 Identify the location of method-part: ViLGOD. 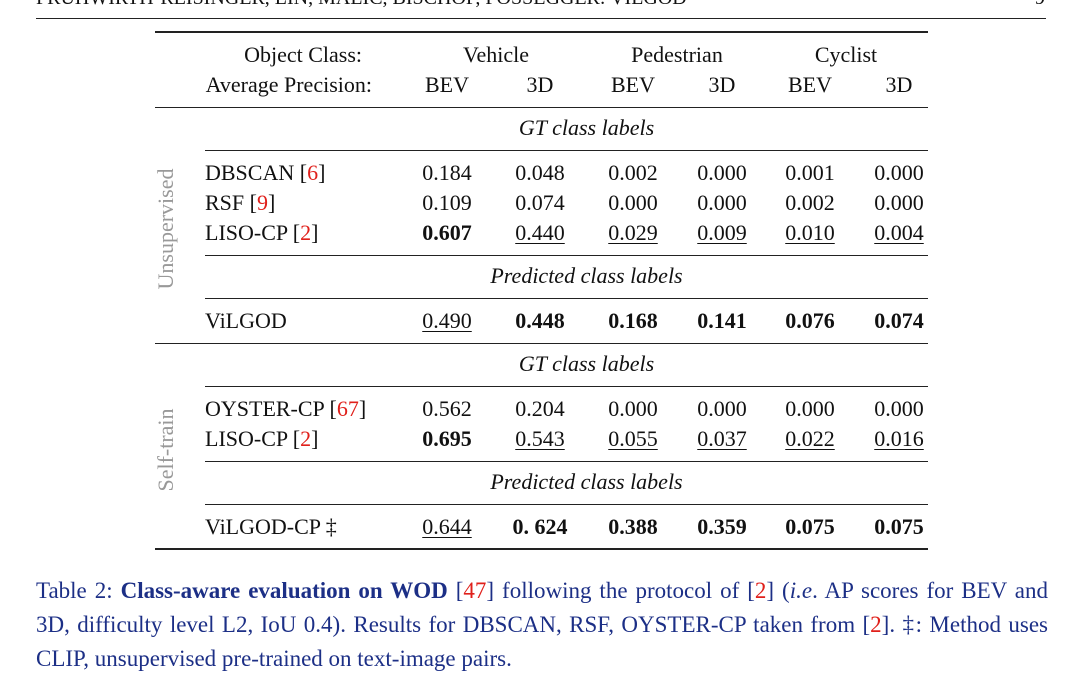
(246, 320).